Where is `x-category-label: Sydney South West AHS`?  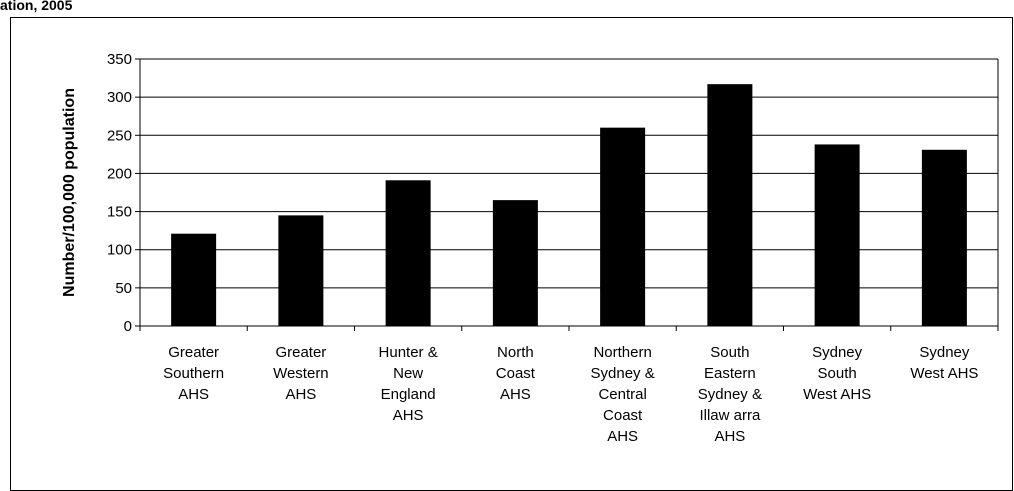 x-category-label: Sydney South West AHS is located at coordinates (837, 373).